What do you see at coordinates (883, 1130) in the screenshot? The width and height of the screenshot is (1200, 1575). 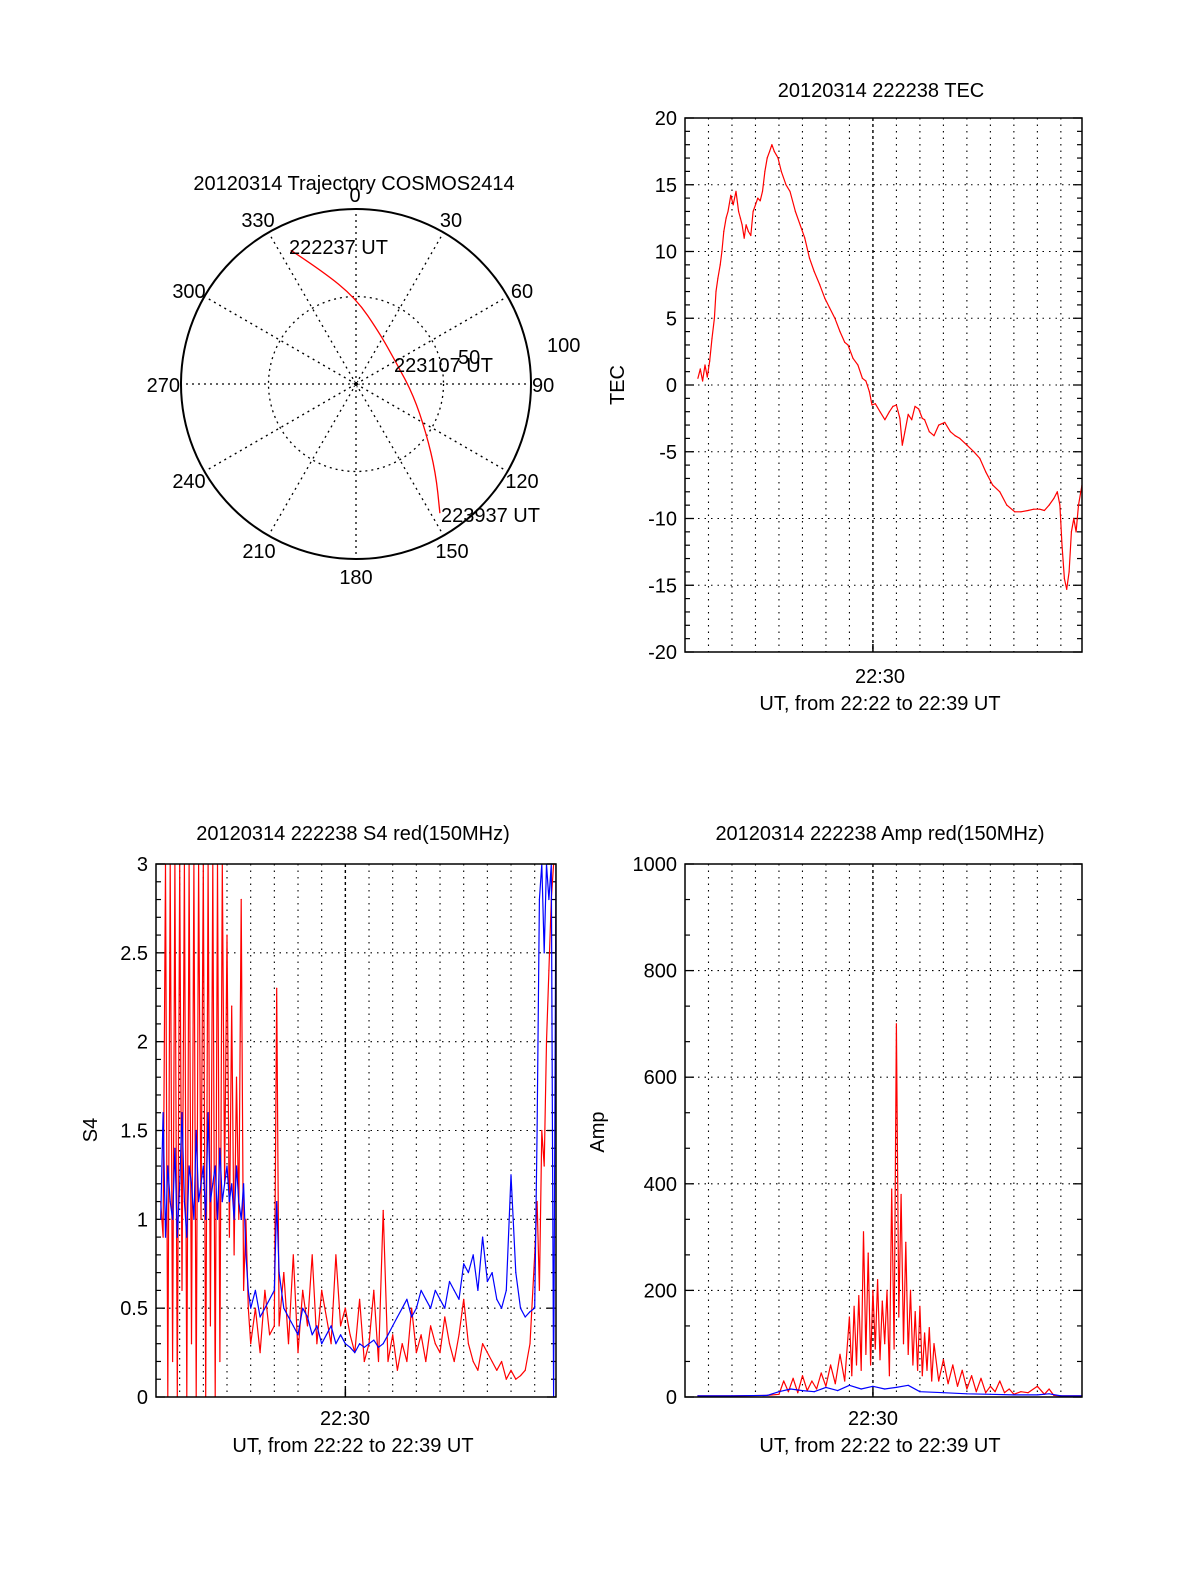 I see `amp-plot-frame` at bounding box center [883, 1130].